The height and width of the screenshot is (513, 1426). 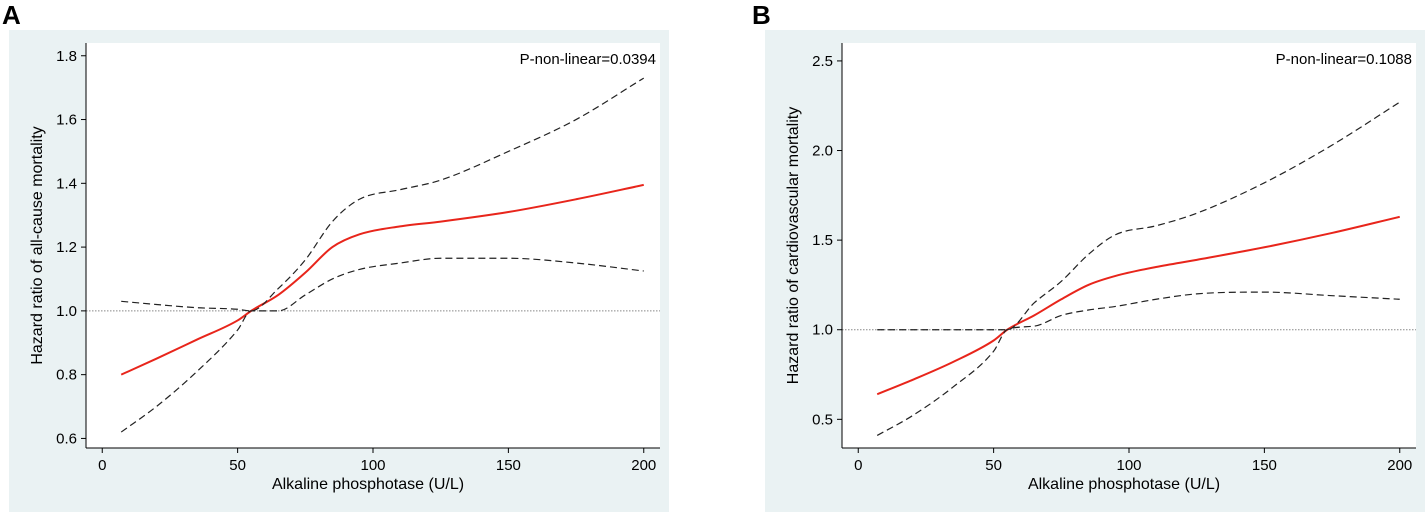 What do you see at coordinates (793, 245) in the screenshot?
I see `y-axis-label: Hazard ratio of cardiovascular mortality` at bounding box center [793, 245].